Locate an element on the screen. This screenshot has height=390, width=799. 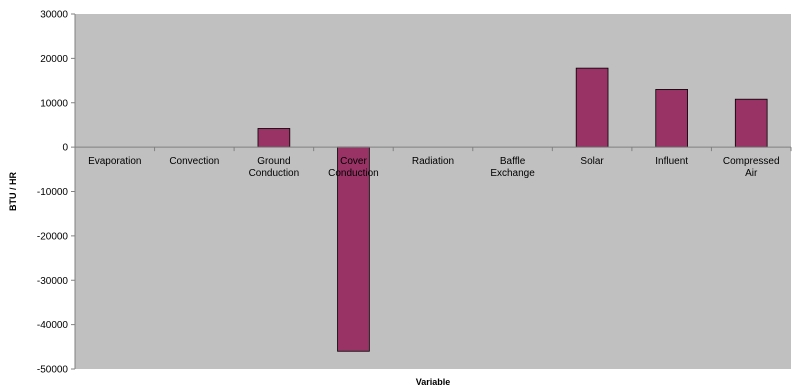
y-tick-label: 10000 is located at coordinates (54, 103).